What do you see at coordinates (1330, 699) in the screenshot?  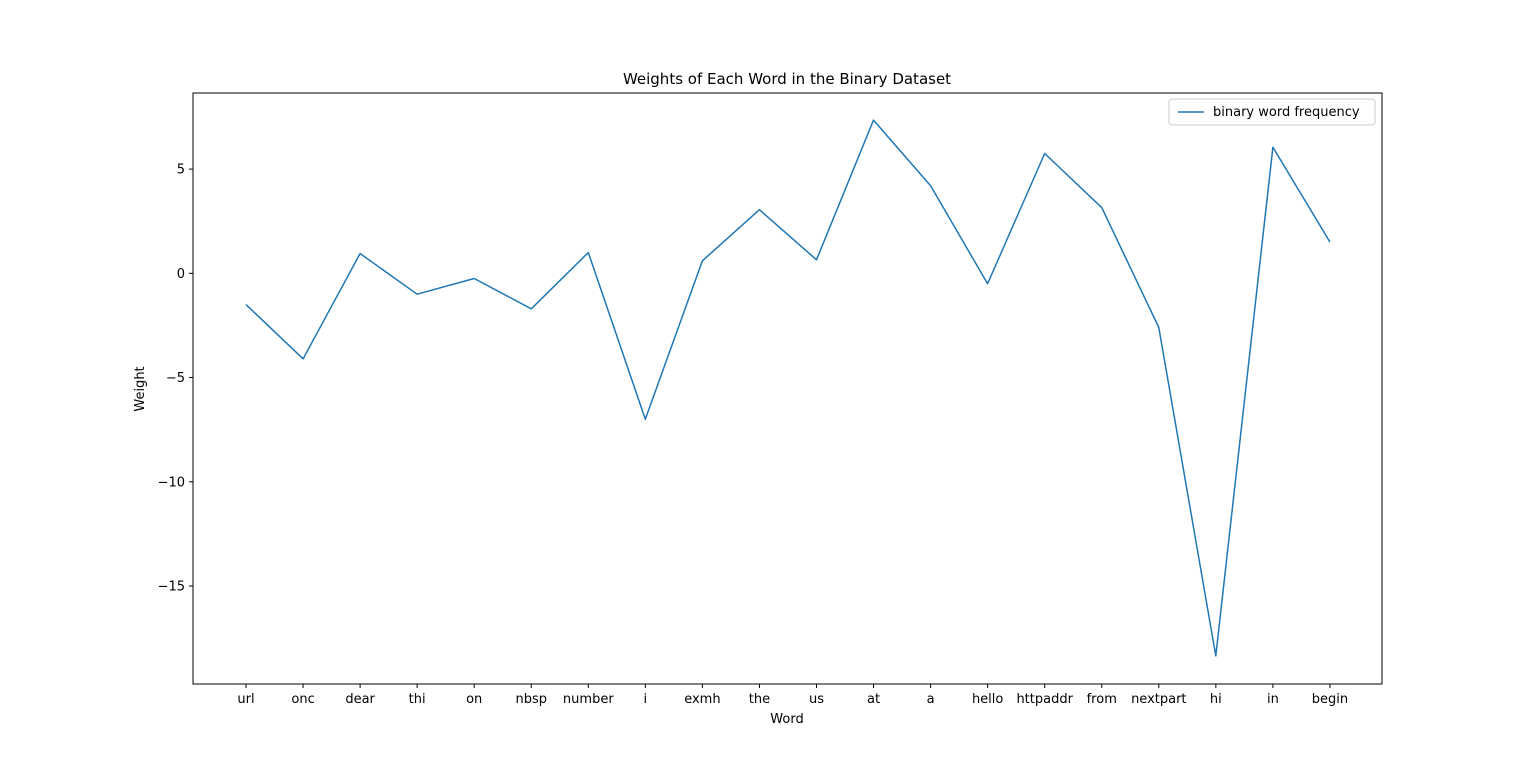 I see `x-tick-label-begin: begin` at bounding box center [1330, 699].